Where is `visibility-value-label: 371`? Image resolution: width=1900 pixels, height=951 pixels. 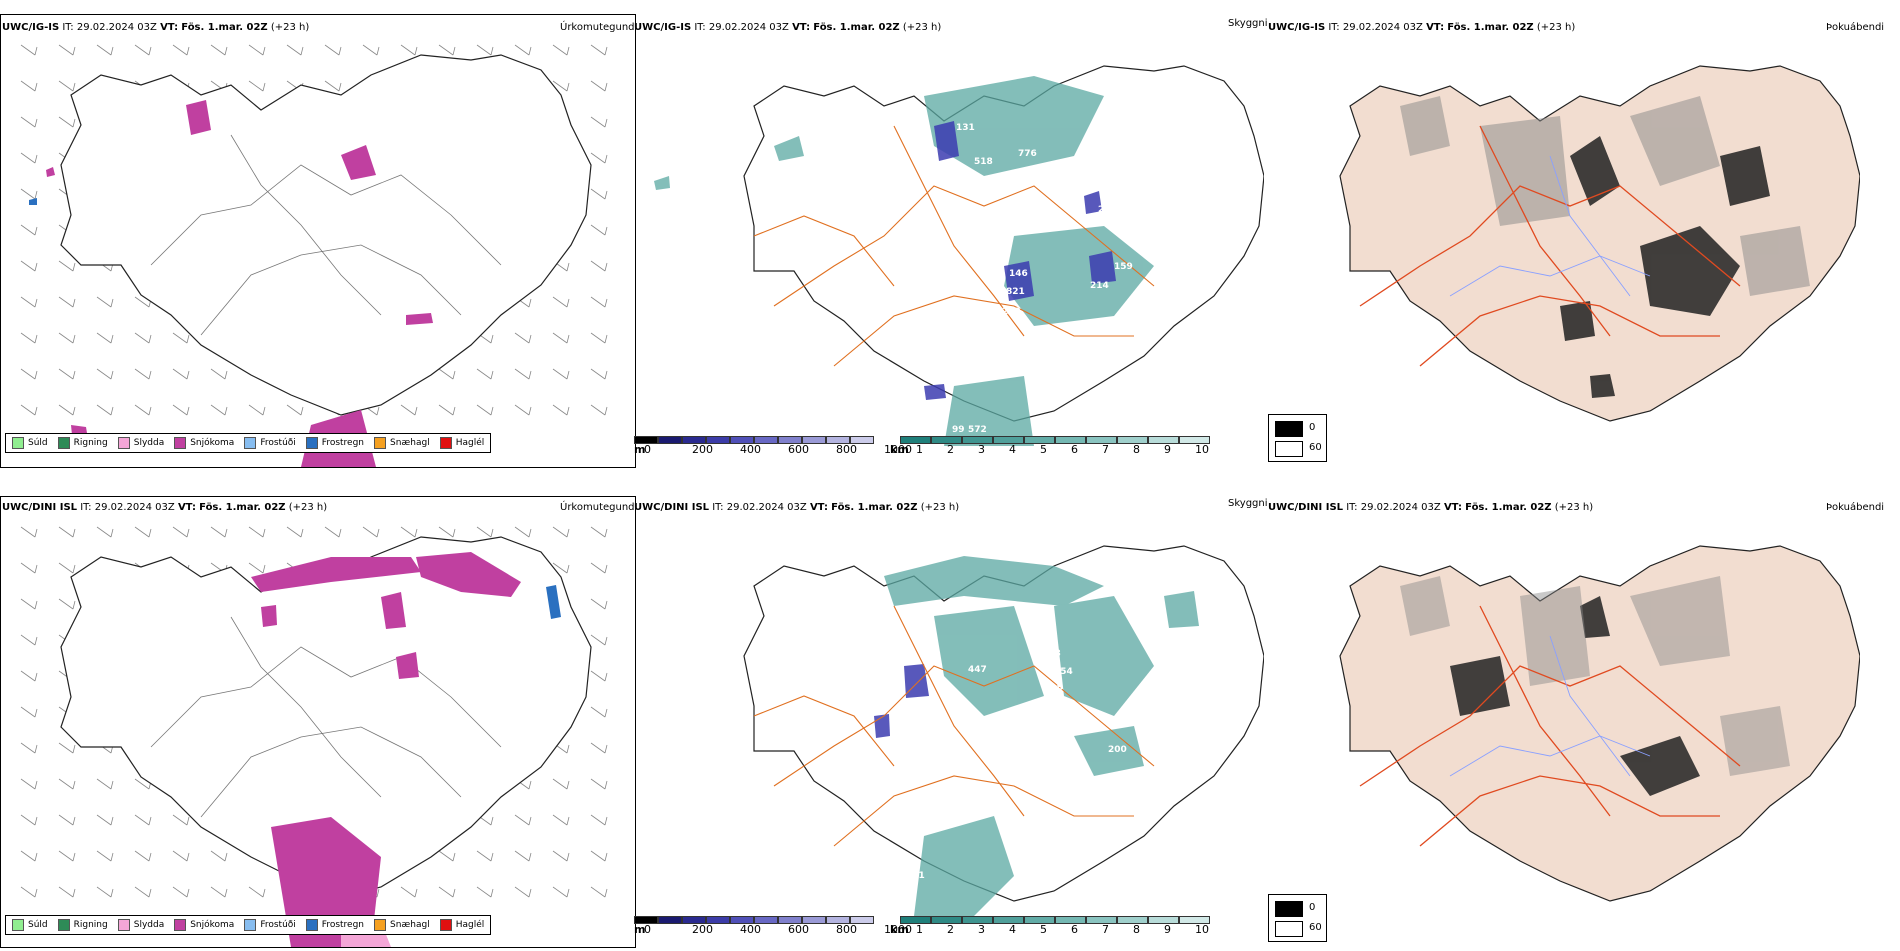 visibility-value-label: 371 is located at coordinates (915, 876).